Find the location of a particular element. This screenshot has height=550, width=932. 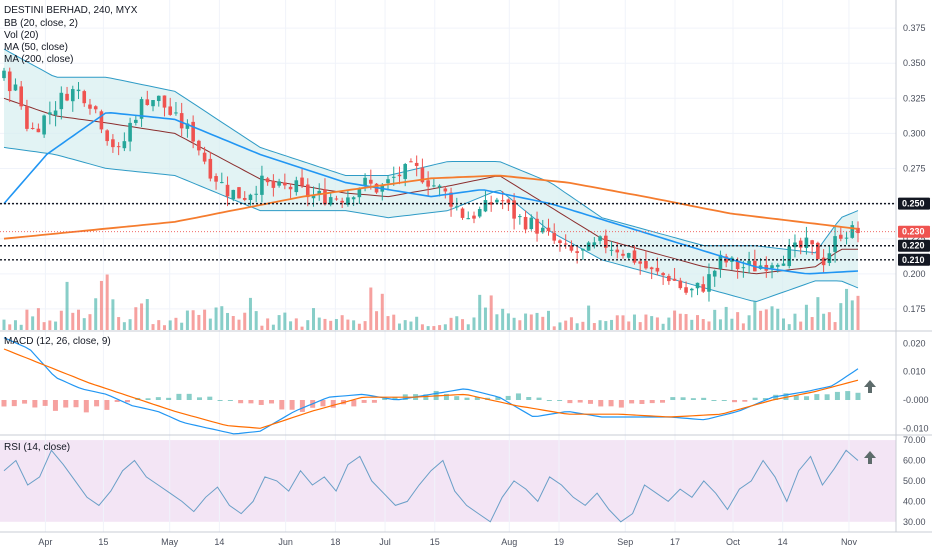

axis-tick-label: 0.300 is located at coordinates (914, 133).